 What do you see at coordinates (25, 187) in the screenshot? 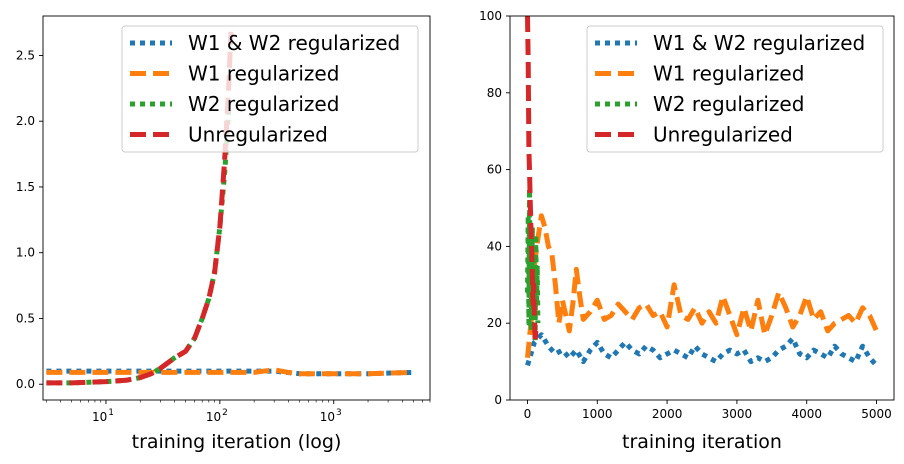
I see `y-tick-label: 1.5` at bounding box center [25, 187].